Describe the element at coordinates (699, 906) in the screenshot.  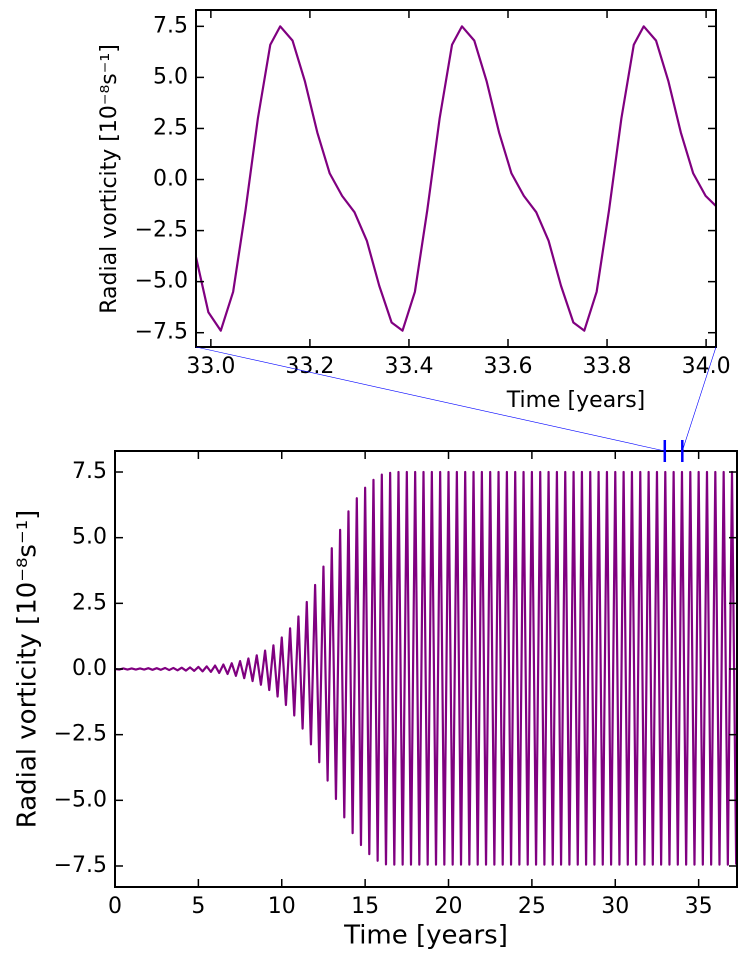
I see `x-tick-label: 35` at that location.